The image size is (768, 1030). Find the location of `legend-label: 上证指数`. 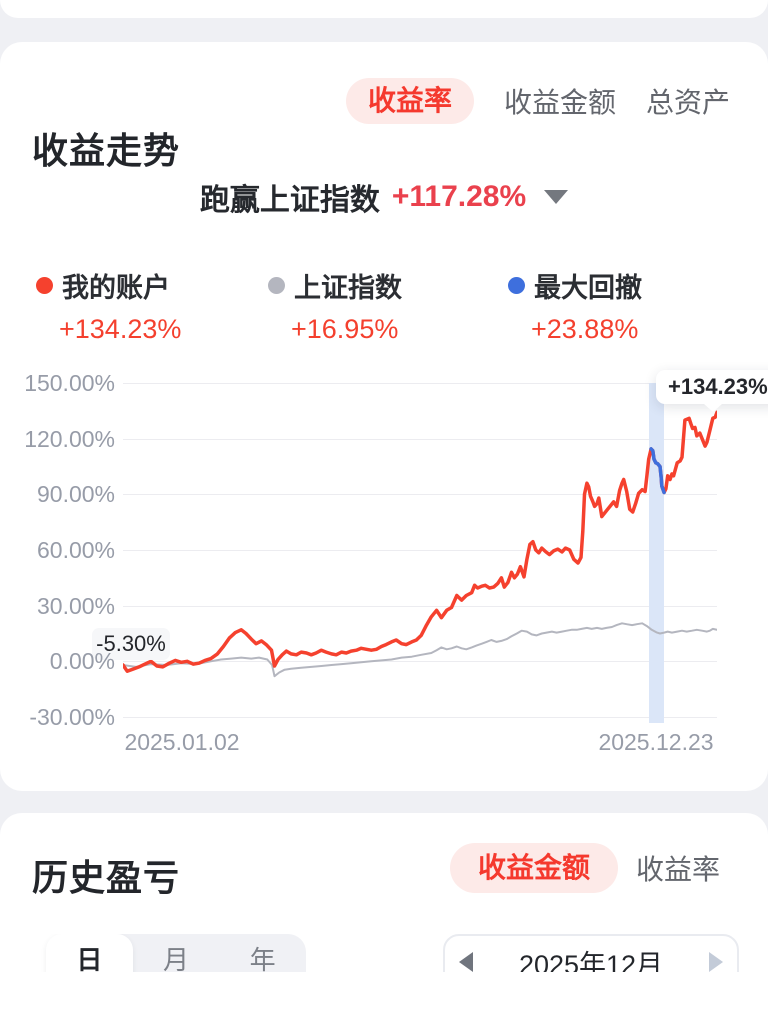

legend-label: 上证指数 is located at coordinates (348, 288).